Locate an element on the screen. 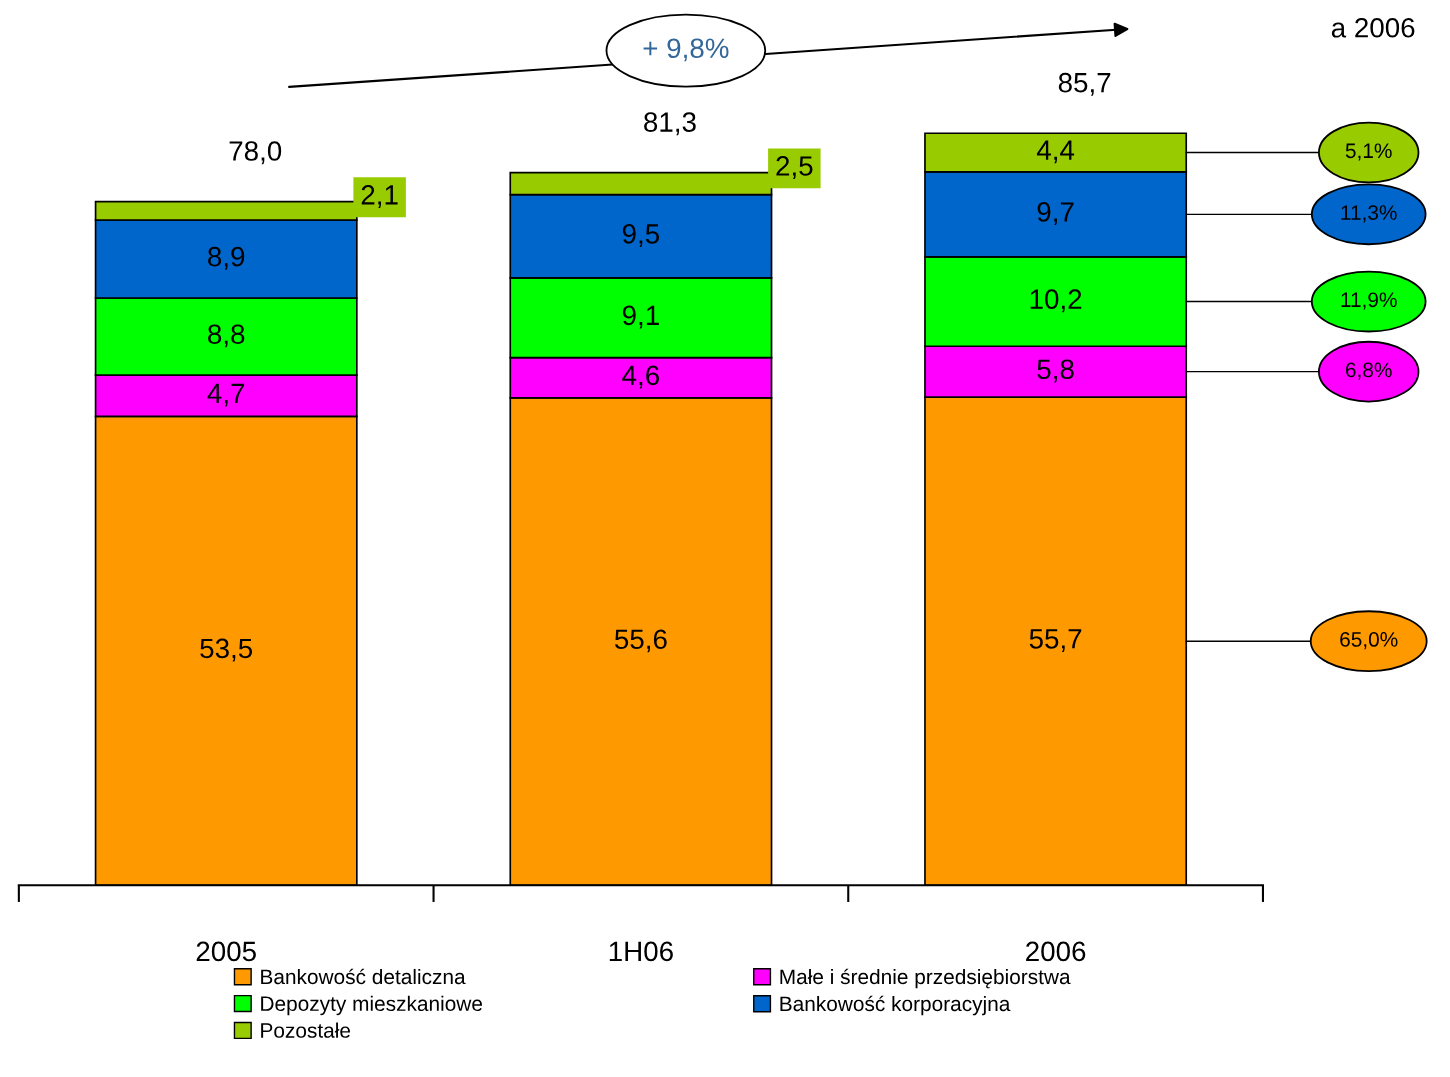 Image resolution: width=1450 pixels, height=1077 pixels. text: 65,0% is located at coordinates (1369, 641).